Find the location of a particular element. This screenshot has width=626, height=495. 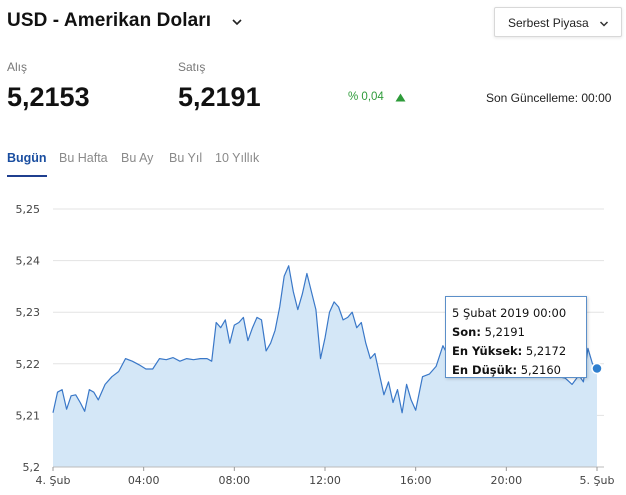

y-tick-label: 5,22 is located at coordinates (28, 364).